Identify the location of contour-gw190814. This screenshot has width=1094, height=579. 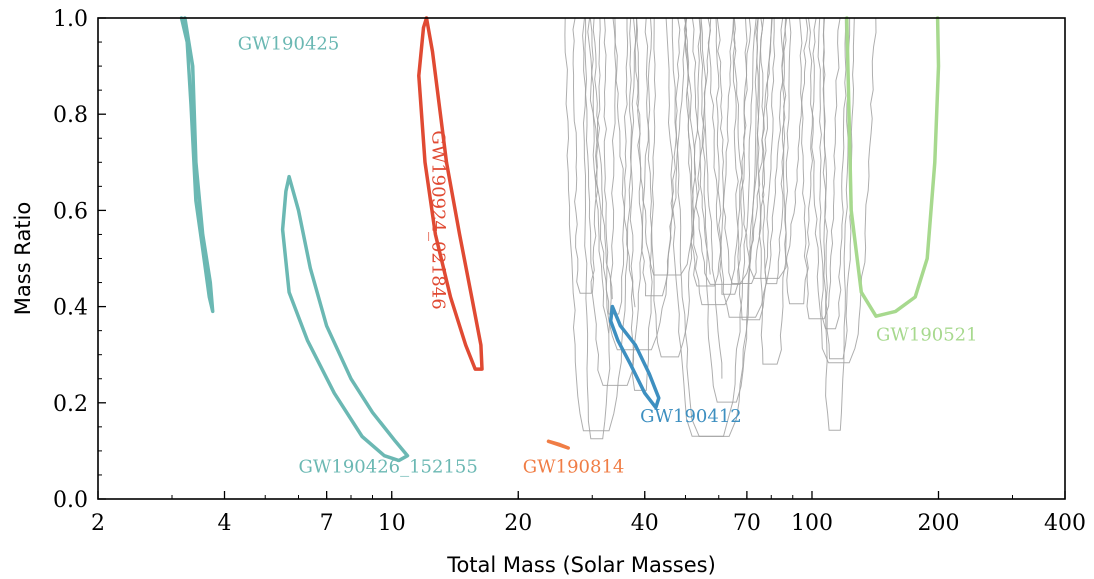
(559, 444).